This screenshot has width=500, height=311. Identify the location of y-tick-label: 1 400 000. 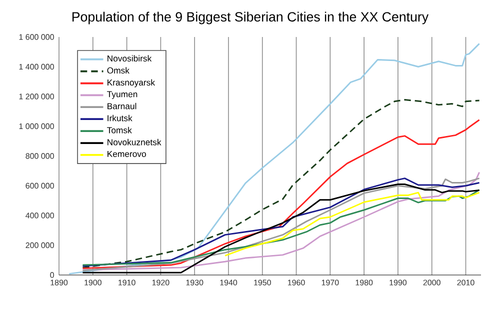
(36, 67).